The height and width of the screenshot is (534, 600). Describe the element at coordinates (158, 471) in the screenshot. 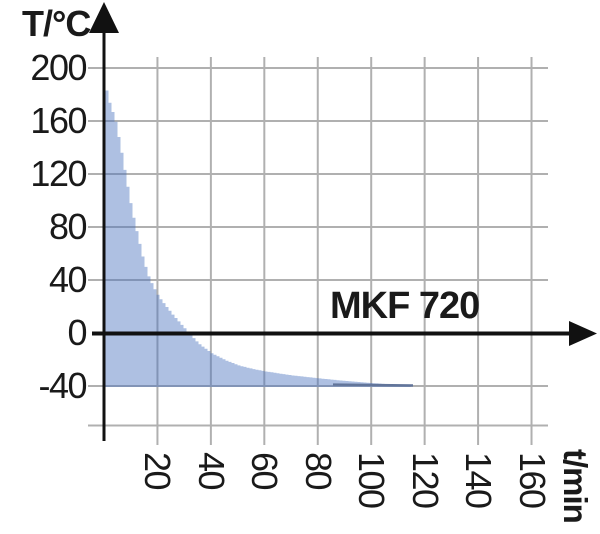

I see `x-tick-label: 20` at that location.